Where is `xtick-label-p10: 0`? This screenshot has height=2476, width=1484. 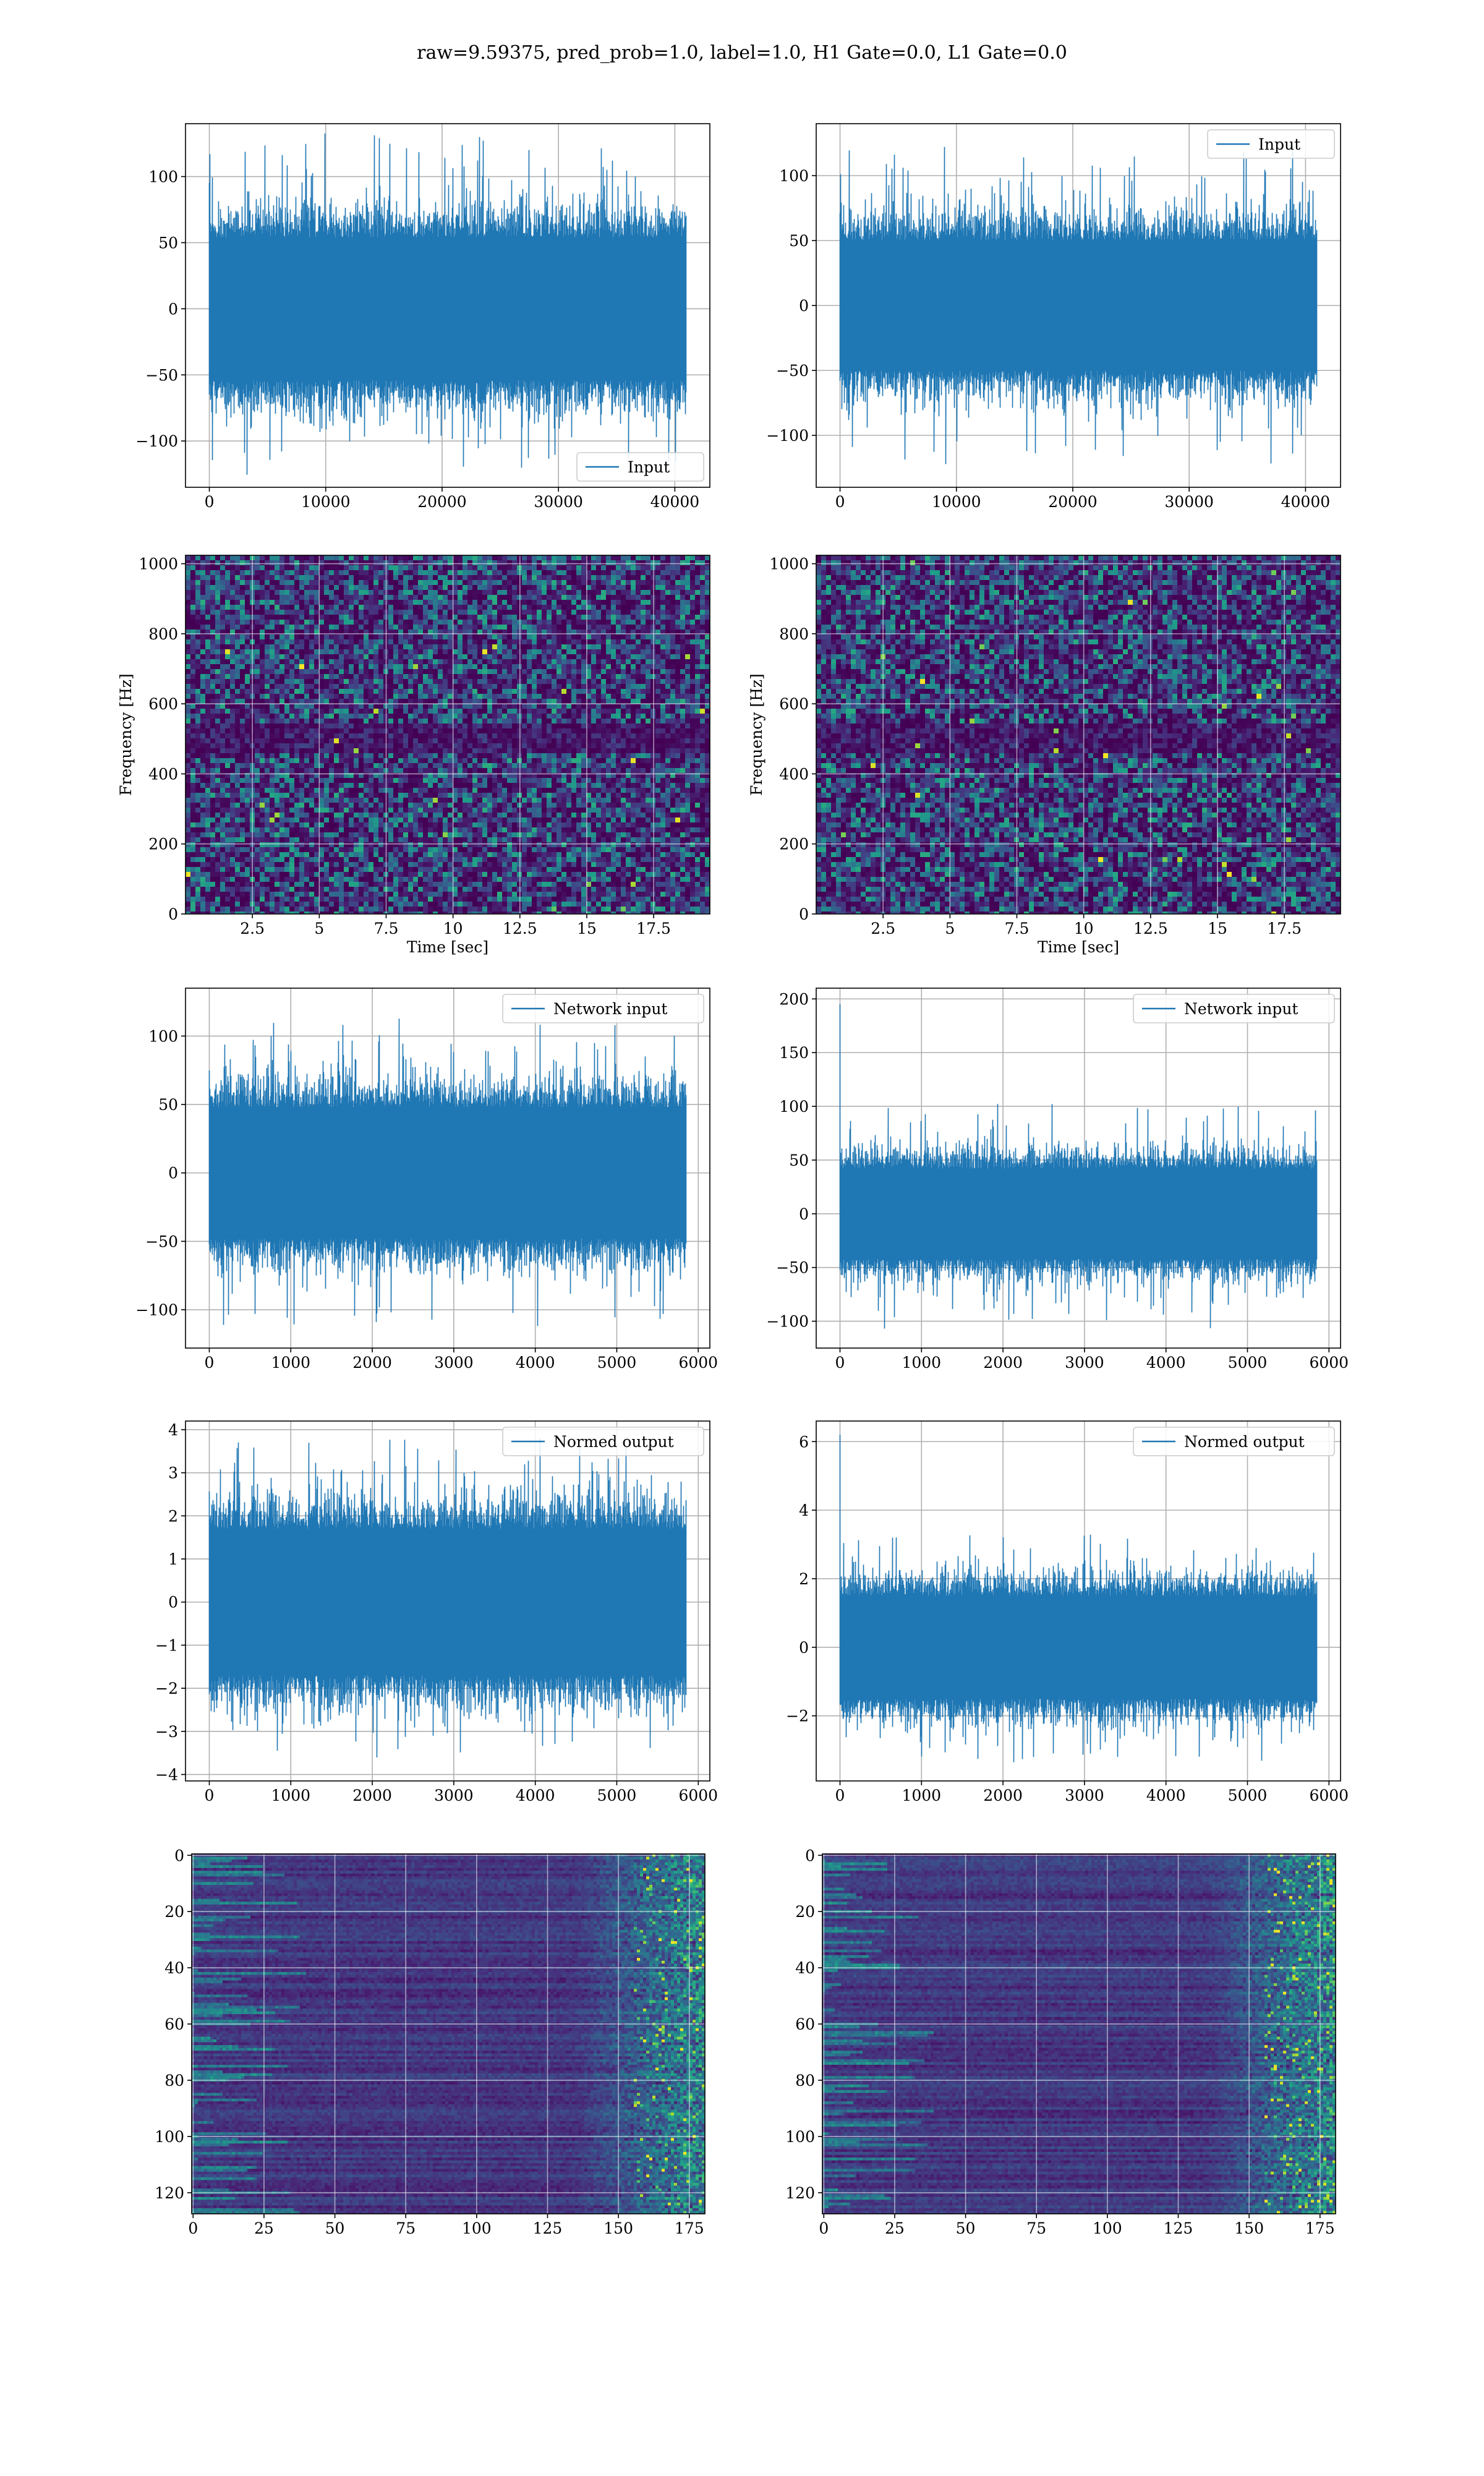 xtick-label-p10: 0 is located at coordinates (824, 2228).